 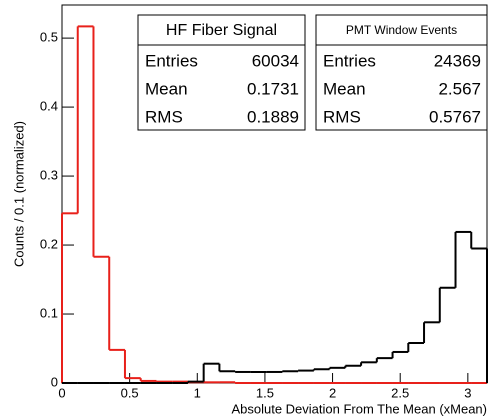 I want to click on y-tick-label: 0.2, so click(x=49, y=243).